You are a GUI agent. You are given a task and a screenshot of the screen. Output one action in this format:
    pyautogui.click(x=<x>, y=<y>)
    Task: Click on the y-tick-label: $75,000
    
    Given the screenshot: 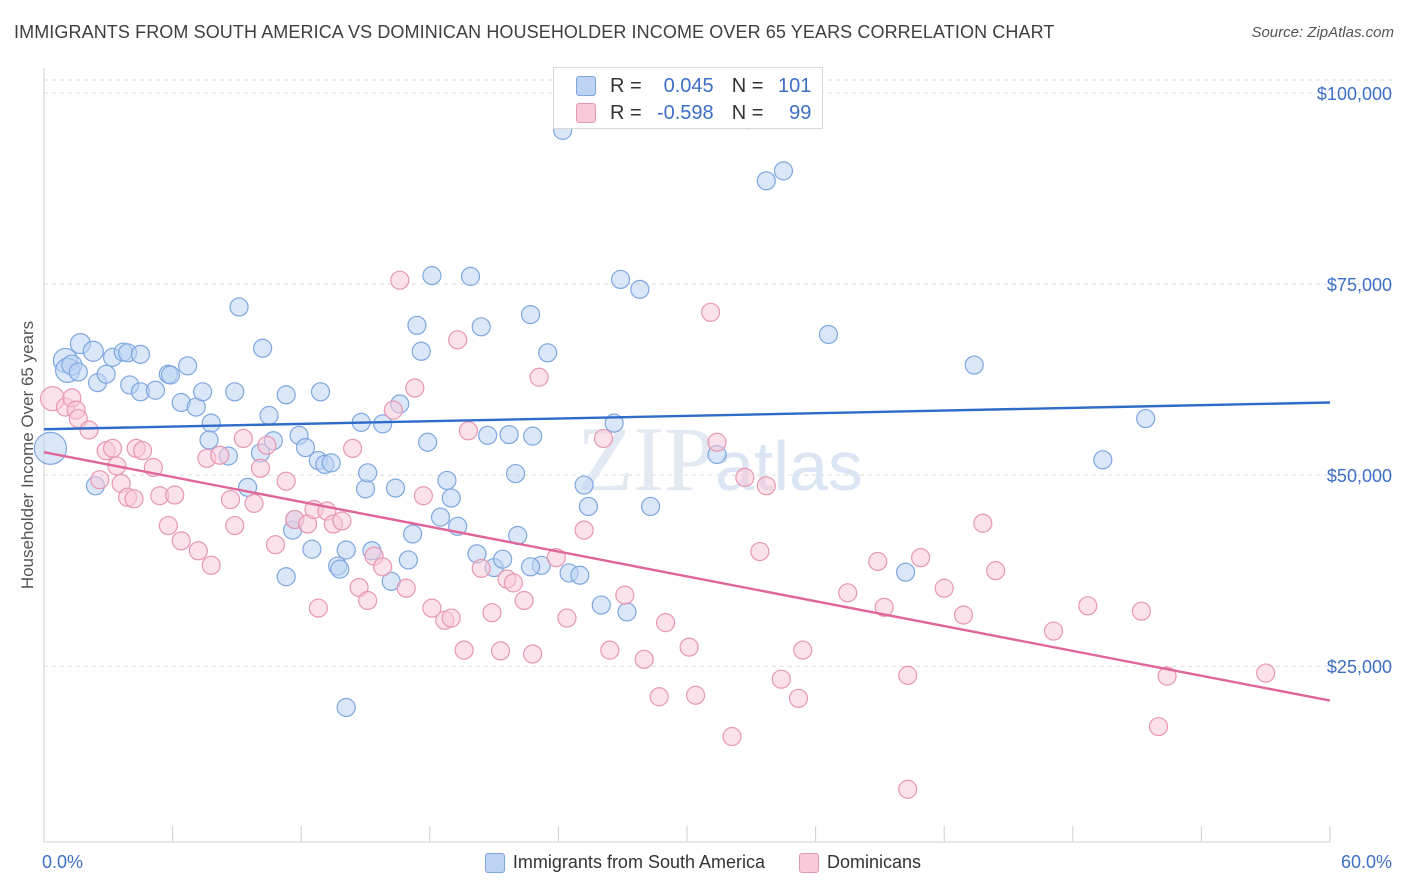 What is the action you would take?
    pyautogui.click(x=1359, y=285)
    